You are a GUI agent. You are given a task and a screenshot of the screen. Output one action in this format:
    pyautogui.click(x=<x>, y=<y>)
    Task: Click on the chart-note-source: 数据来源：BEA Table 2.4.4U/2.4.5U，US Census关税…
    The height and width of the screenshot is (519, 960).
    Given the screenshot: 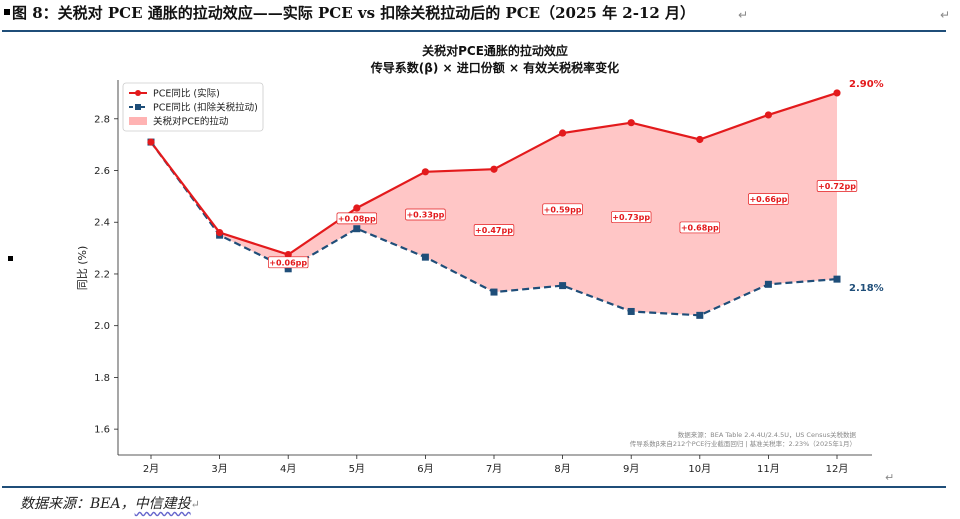 What is the action you would take?
    pyautogui.click(x=767, y=434)
    